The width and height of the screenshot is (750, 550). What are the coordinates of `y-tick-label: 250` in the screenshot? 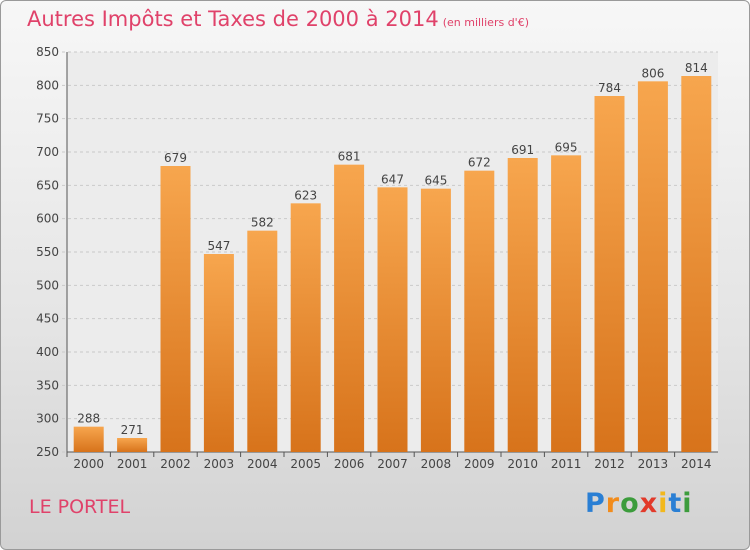 It's located at (47, 452).